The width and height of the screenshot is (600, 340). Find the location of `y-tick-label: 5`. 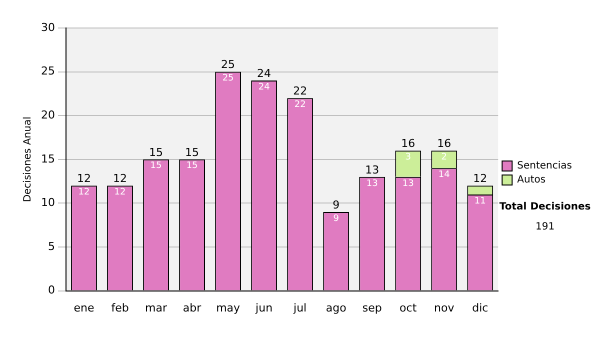

y-tick-label: 5 is located at coordinates (51, 246).